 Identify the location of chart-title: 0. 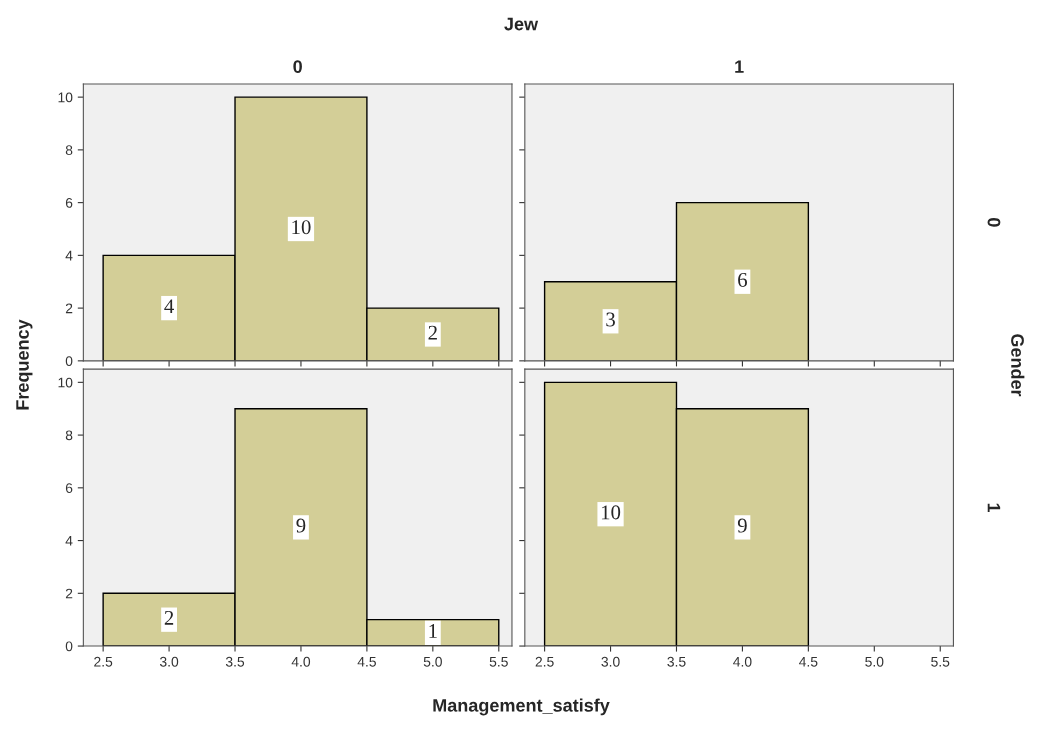
(297, 67).